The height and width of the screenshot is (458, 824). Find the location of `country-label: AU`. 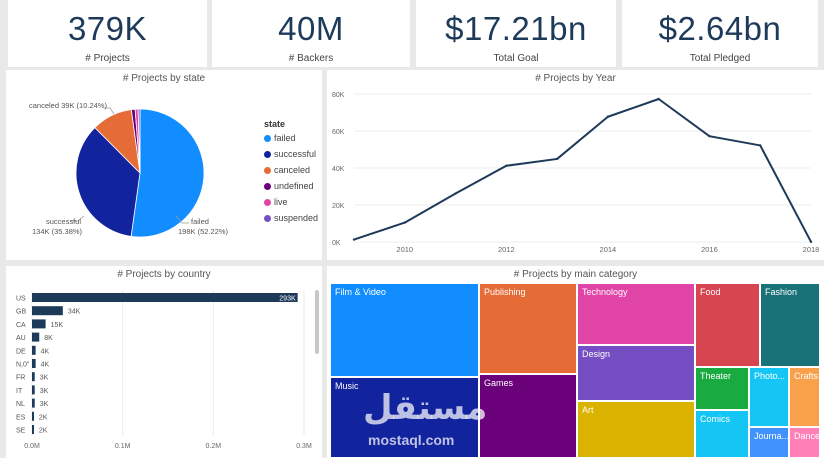

country-label: AU is located at coordinates (21, 338).